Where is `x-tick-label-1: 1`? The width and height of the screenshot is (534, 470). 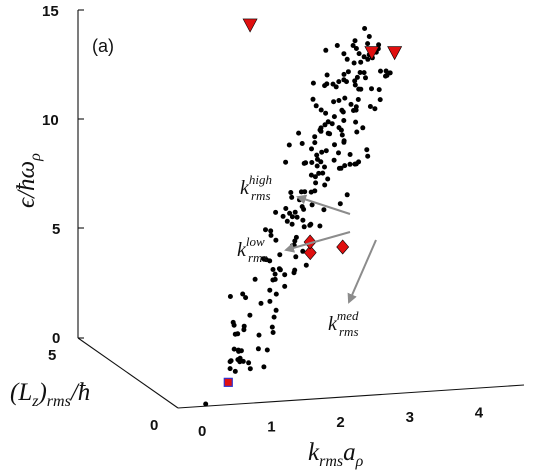
x-tick-label-1: 1 is located at coordinates (271, 426).